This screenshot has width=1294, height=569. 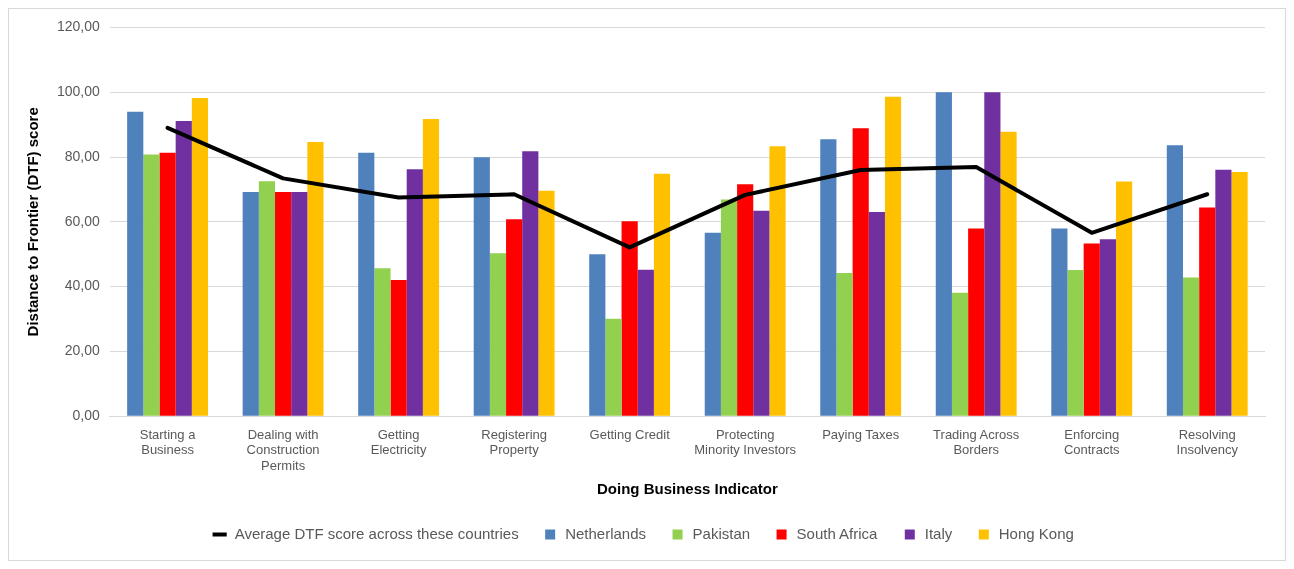 I want to click on legend-label: Italy, so click(x=938, y=533).